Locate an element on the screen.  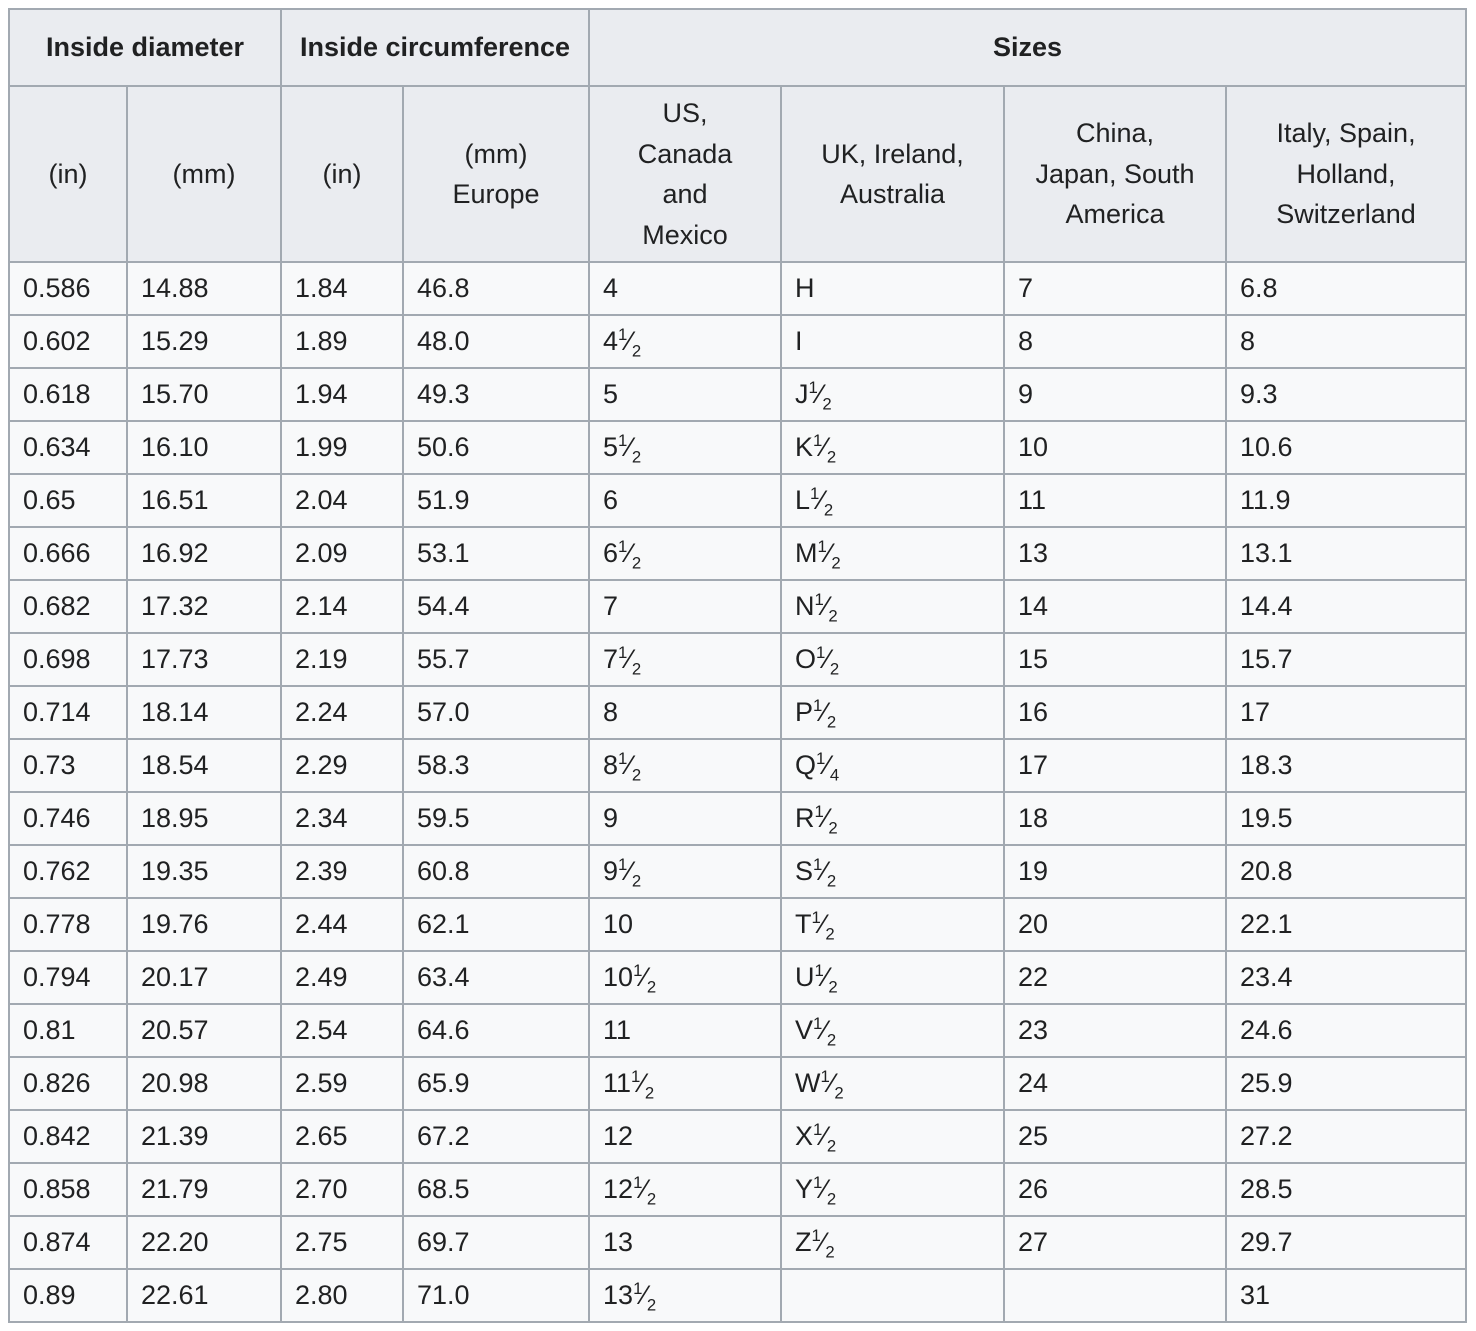
cell: 121⁄2 is located at coordinates (685, 1189).